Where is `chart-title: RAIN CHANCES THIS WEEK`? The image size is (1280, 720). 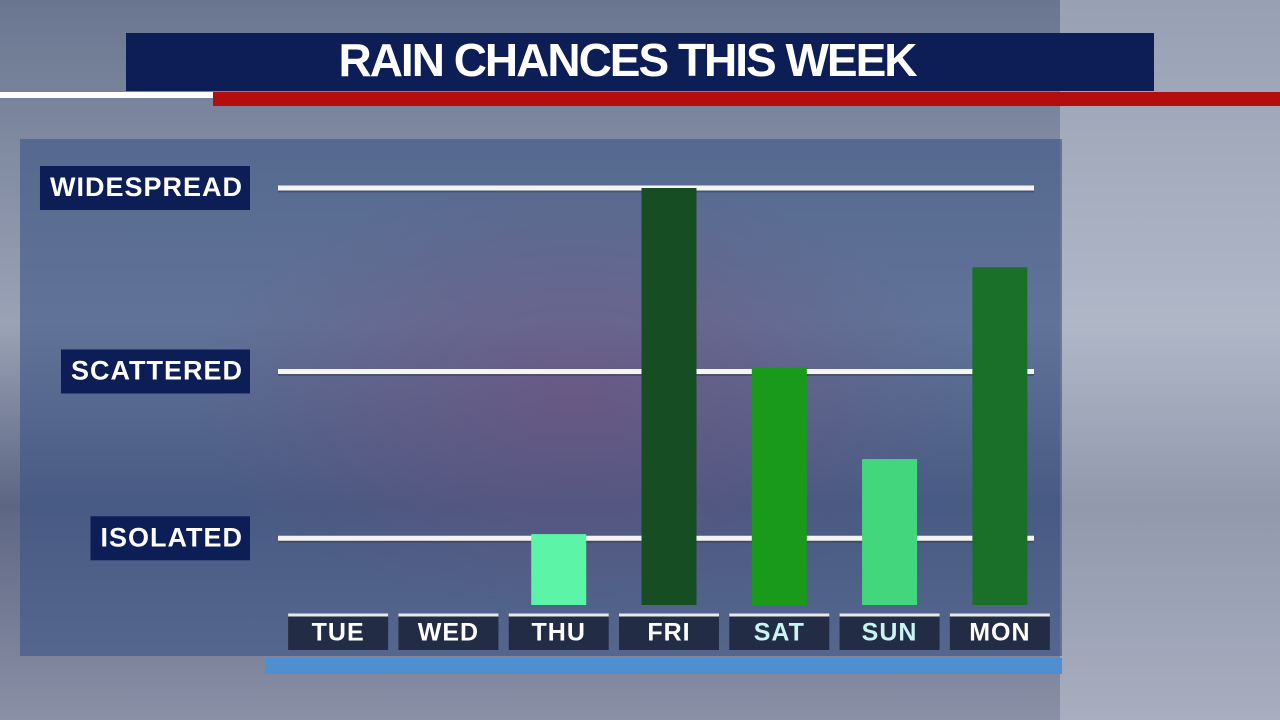 chart-title: RAIN CHANCES THIS WEEK is located at coordinates (627, 60).